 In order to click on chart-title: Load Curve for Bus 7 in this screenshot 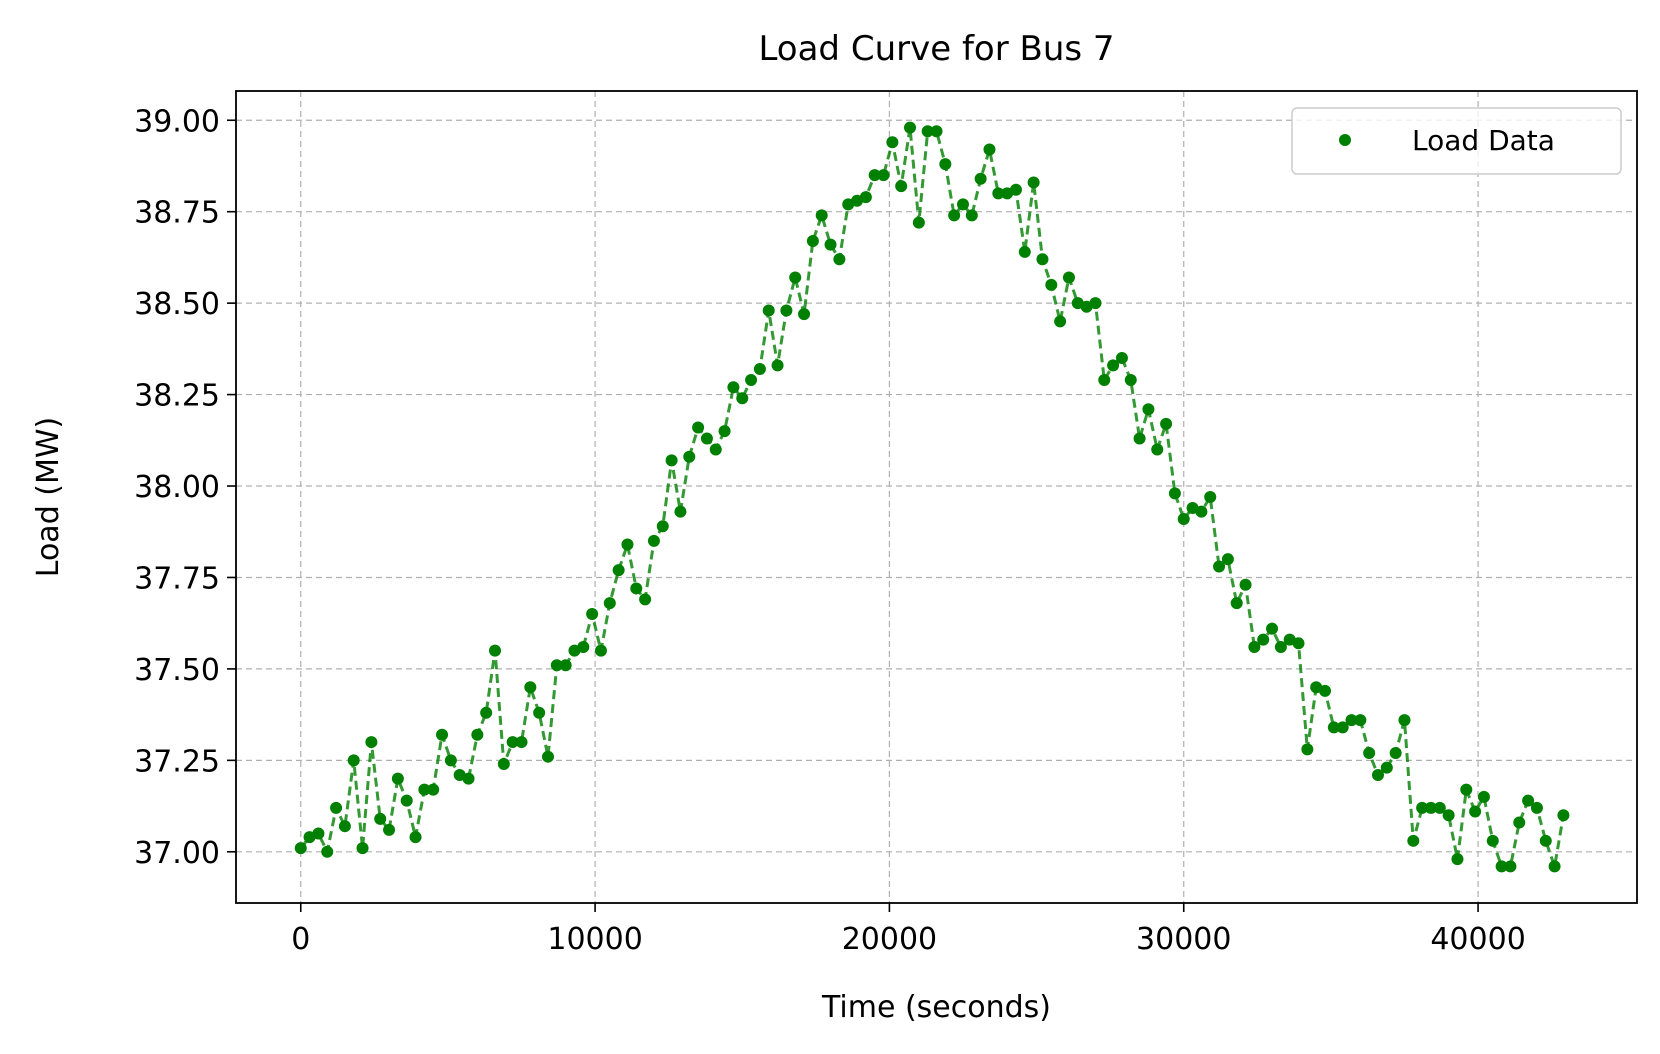, I will do `click(936, 49)`.